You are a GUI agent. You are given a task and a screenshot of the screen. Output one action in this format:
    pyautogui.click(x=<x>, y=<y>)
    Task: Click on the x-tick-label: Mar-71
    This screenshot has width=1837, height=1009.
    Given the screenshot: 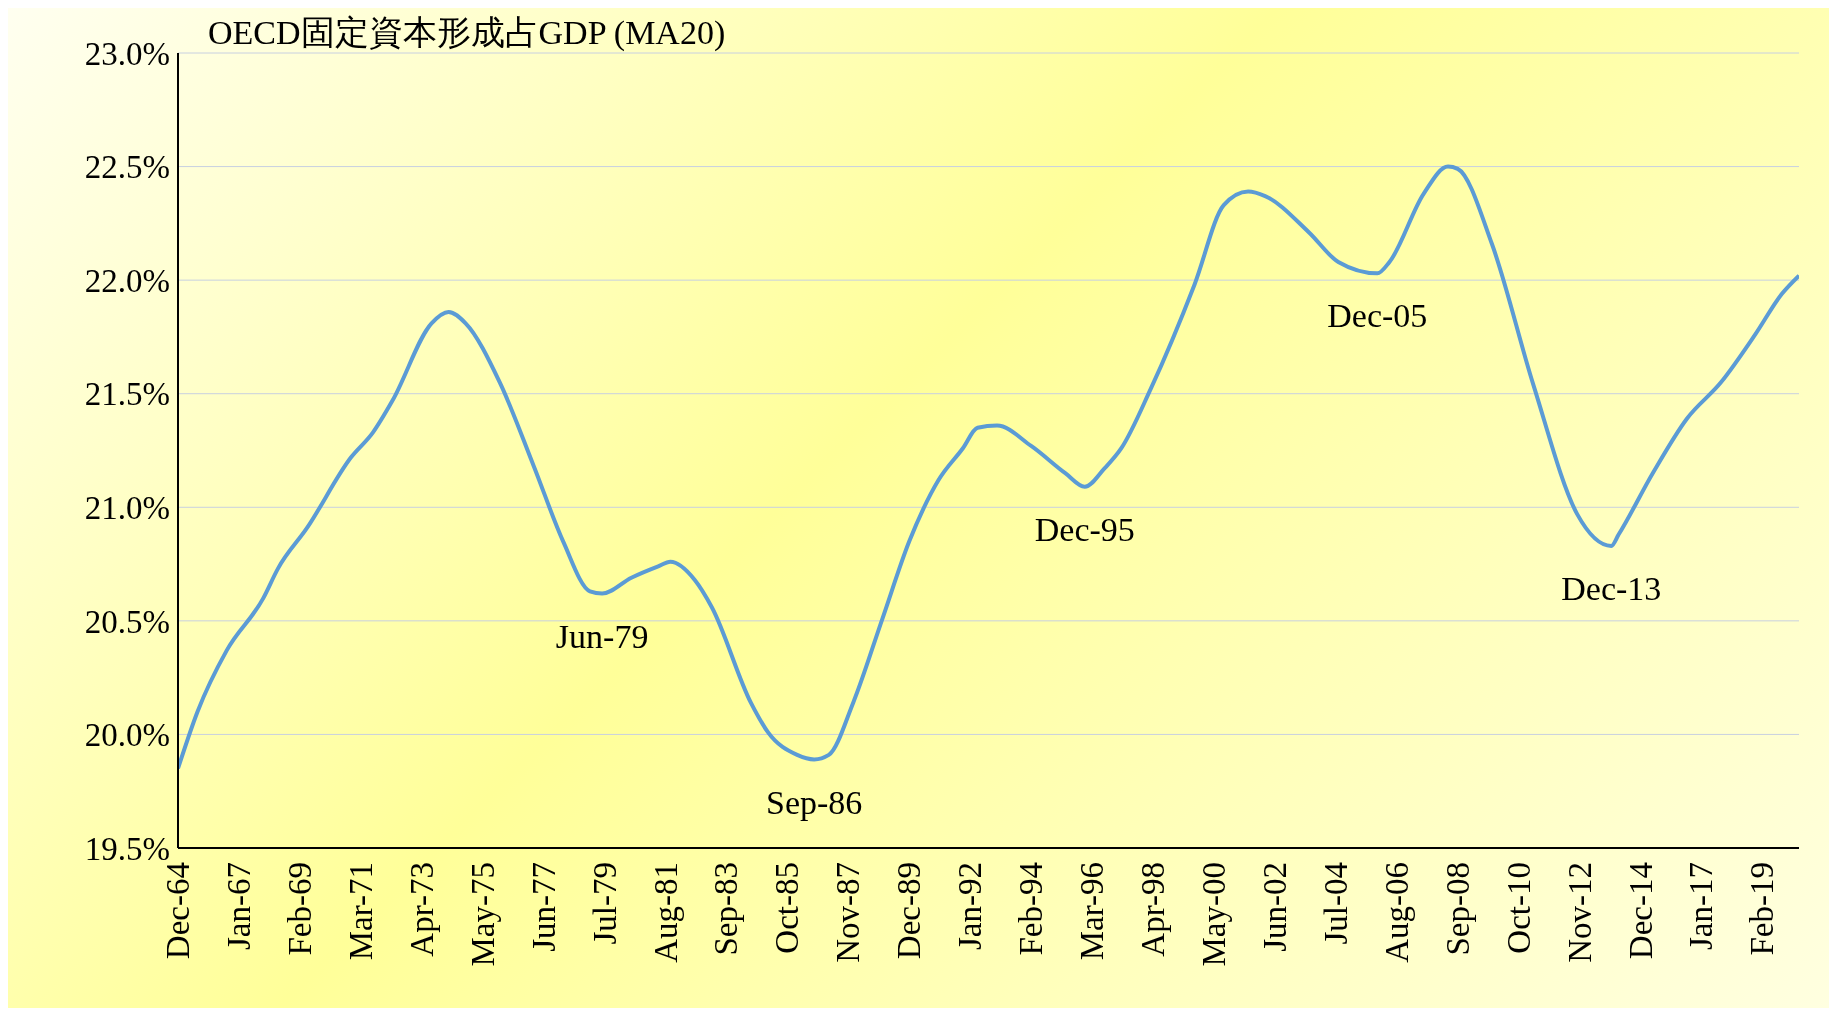 What is the action you would take?
    pyautogui.click(x=360, y=911)
    